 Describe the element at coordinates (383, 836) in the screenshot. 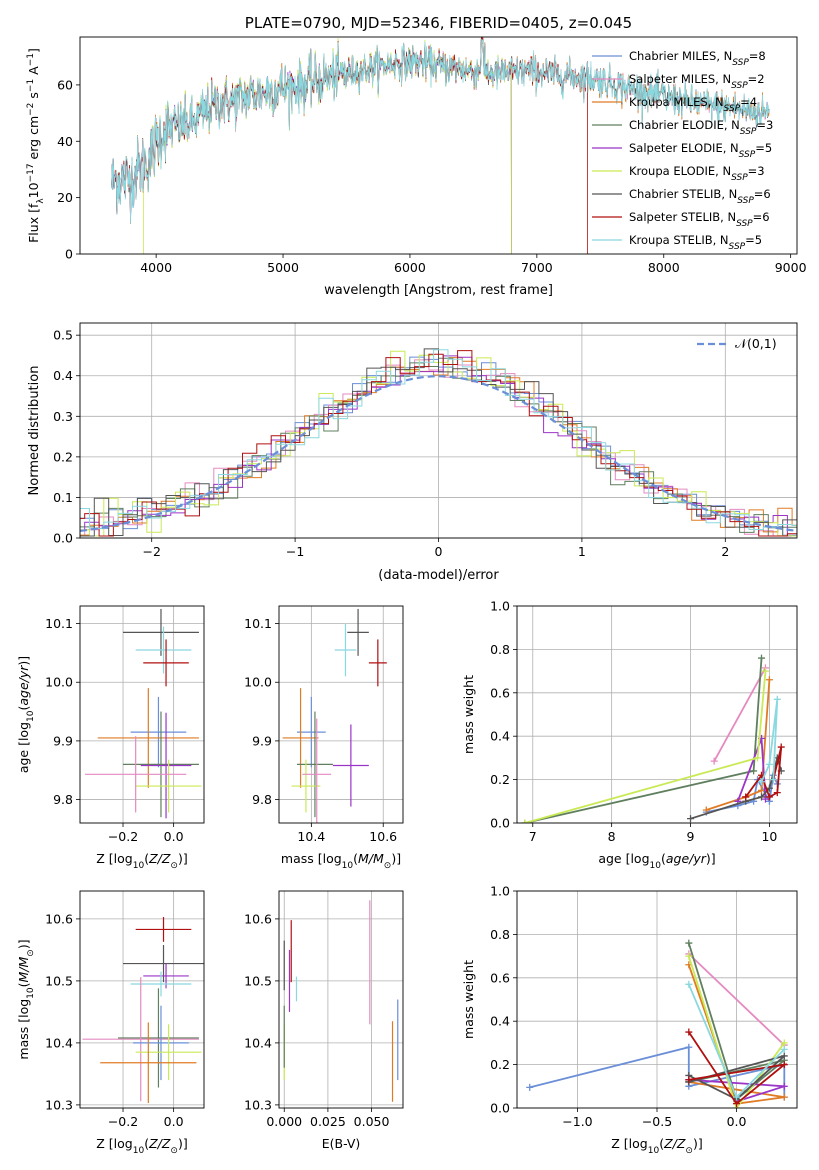

I see `age_vs_mass-xtick-label: 10.6` at that location.